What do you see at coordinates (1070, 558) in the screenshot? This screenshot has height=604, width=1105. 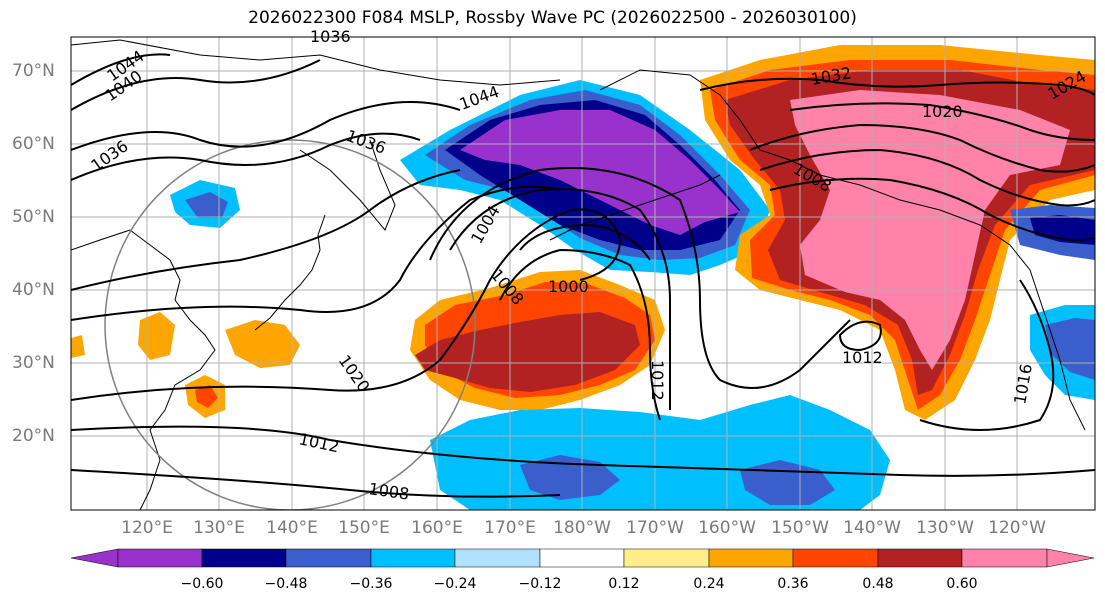 I see `colorbar-extend-high` at bounding box center [1070, 558].